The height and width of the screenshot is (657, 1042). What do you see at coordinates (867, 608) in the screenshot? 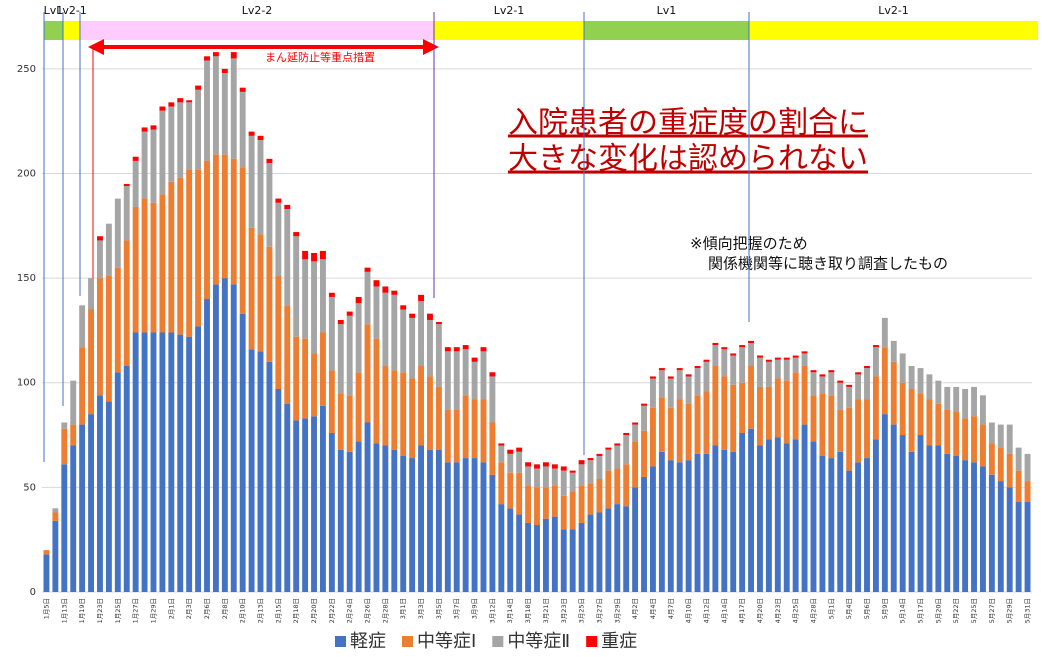
I see `x-tick-label: 5月6日` at bounding box center [867, 608].